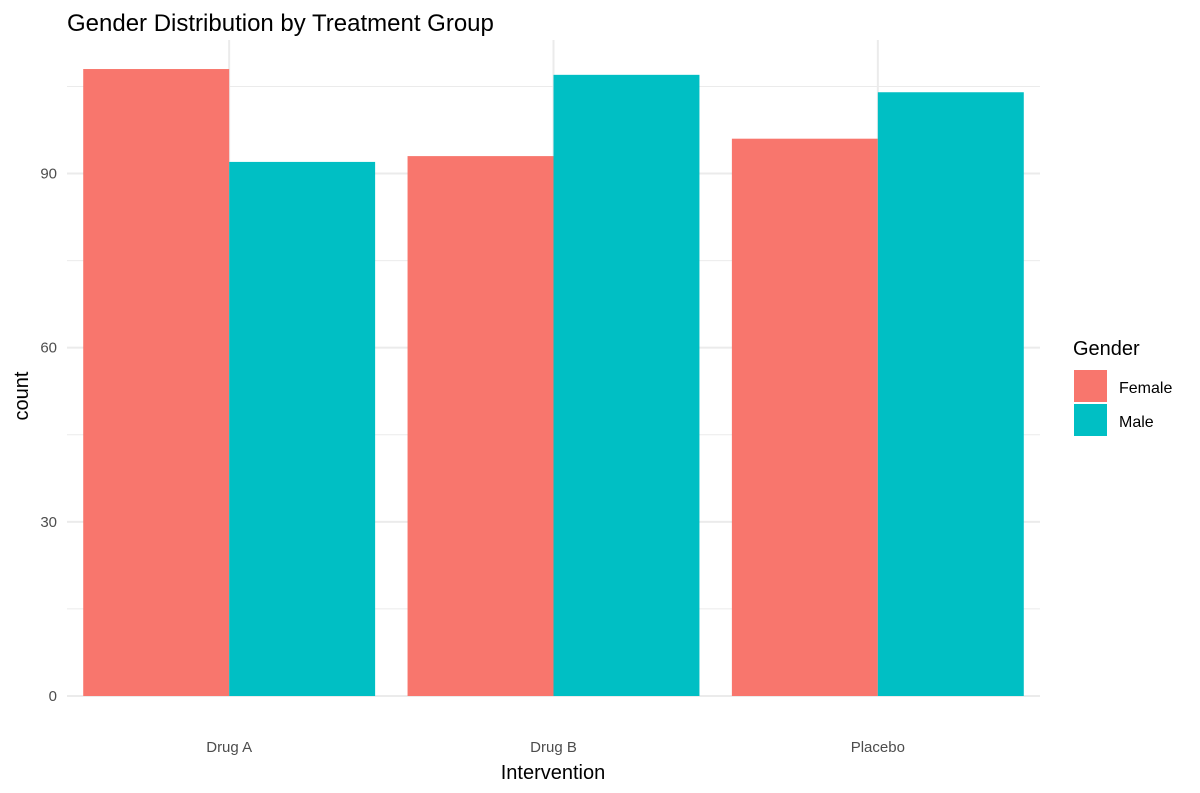 This screenshot has height=793, width=1200. I want to click on y-tick-label: 30, so click(48, 522).